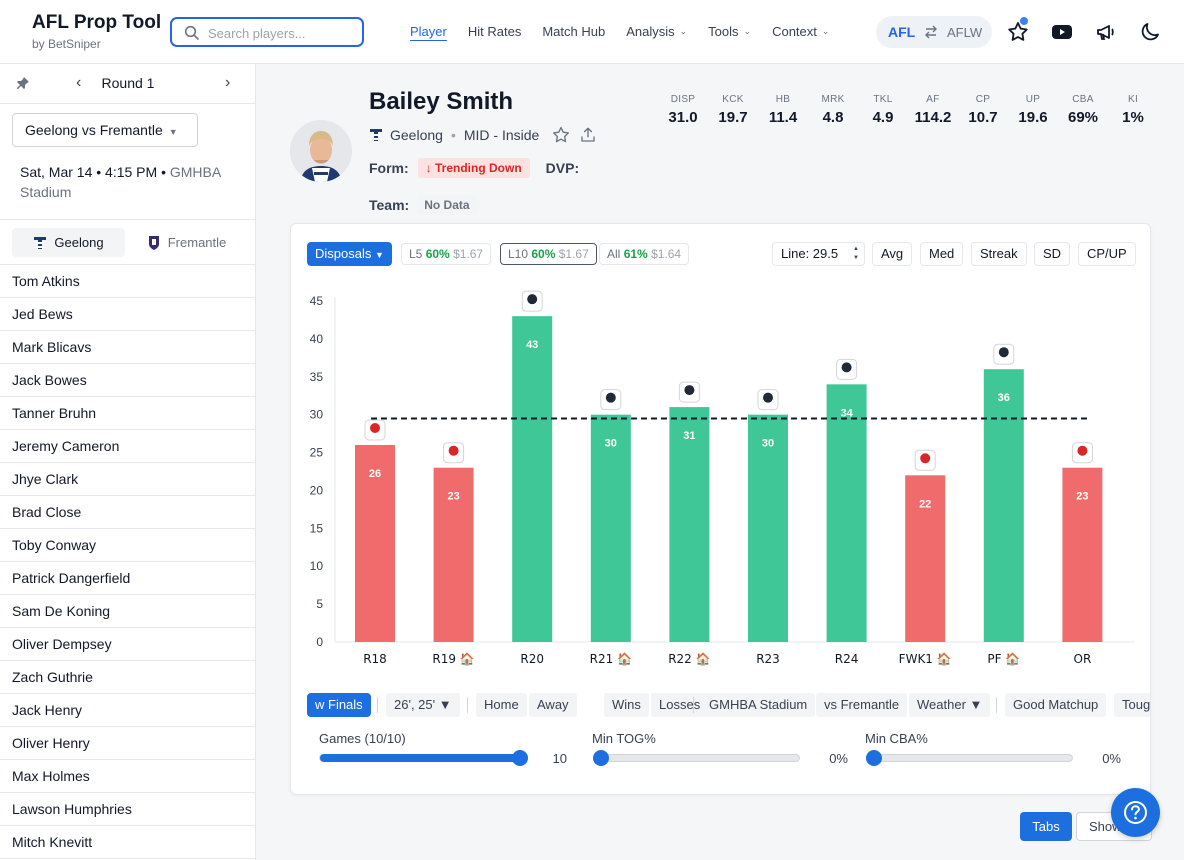  I want to click on split-all: All 61% $1.64, so click(644, 254).